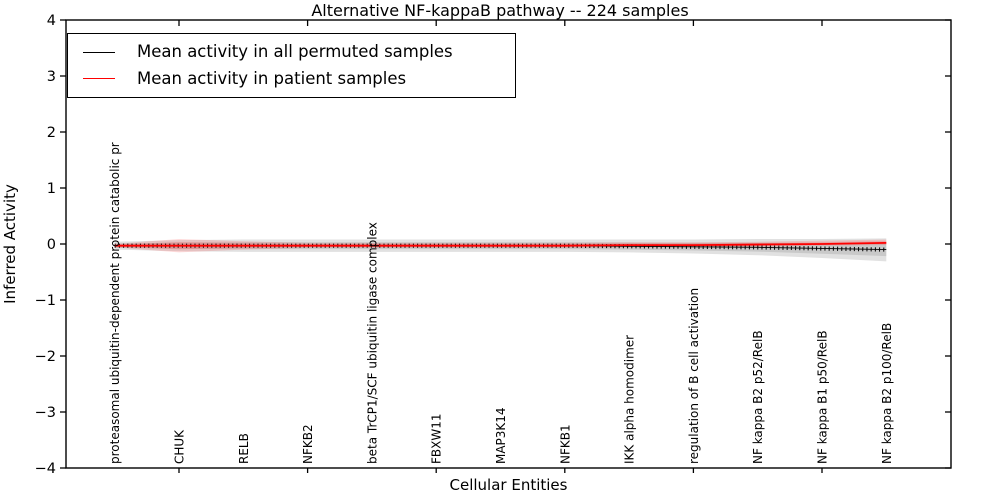 The image size is (1000, 500). I want to click on y-tick-label: 4, so click(51, 21).